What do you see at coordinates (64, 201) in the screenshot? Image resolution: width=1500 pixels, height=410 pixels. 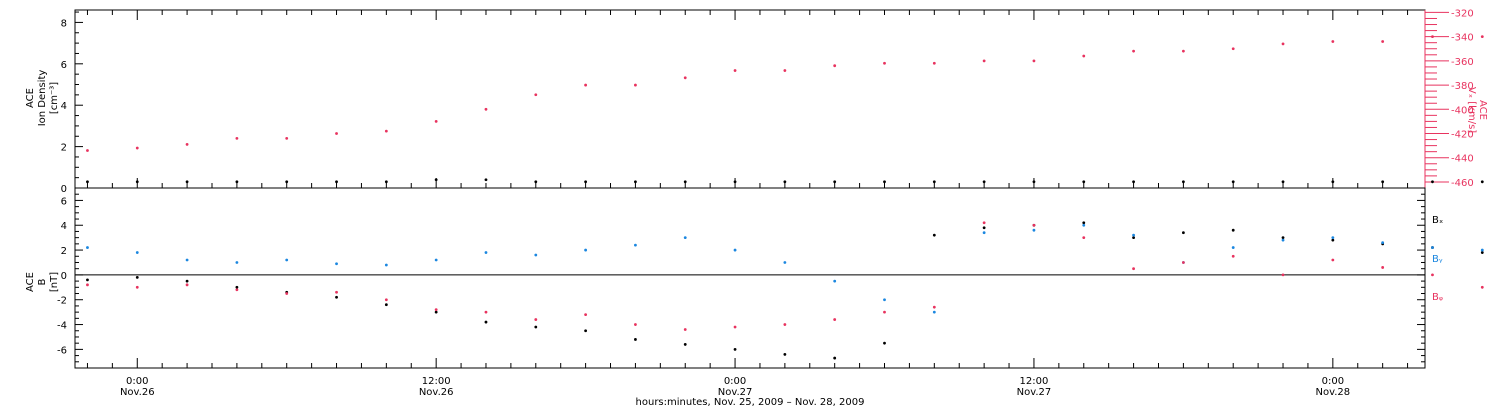 I see `b-tick-label: 6` at bounding box center [64, 201].